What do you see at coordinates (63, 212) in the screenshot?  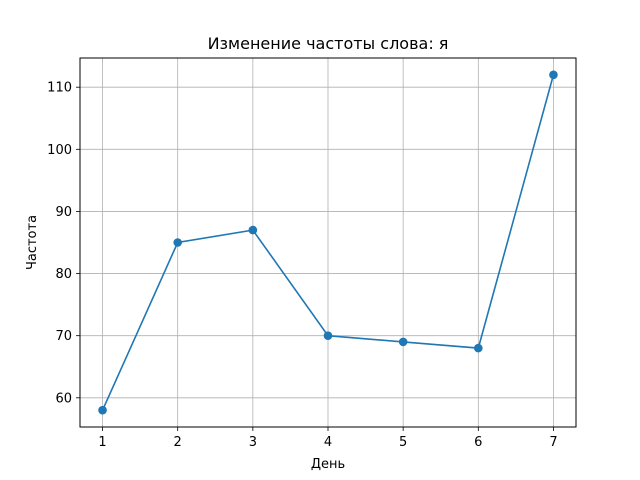 I see `y-tick-label: 90` at bounding box center [63, 212].